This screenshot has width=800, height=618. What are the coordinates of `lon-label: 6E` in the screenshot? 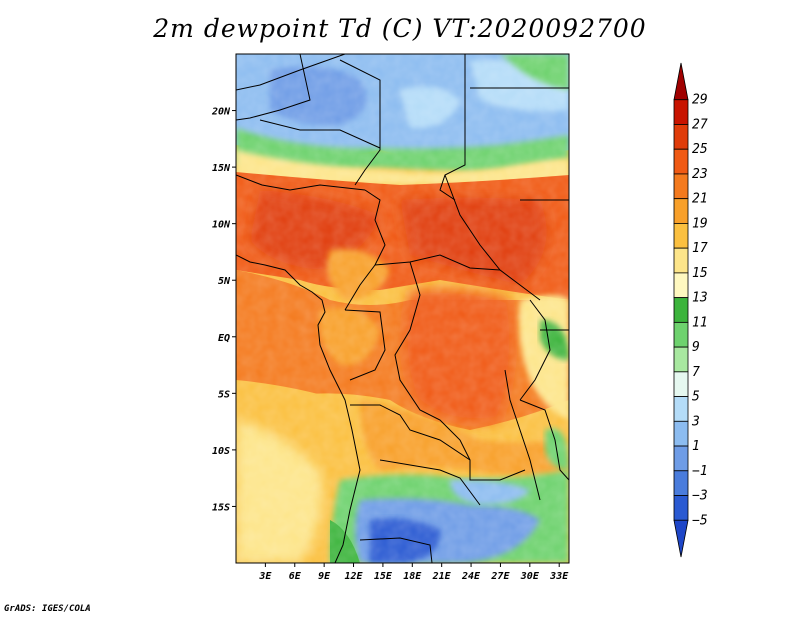 It's located at (295, 576).